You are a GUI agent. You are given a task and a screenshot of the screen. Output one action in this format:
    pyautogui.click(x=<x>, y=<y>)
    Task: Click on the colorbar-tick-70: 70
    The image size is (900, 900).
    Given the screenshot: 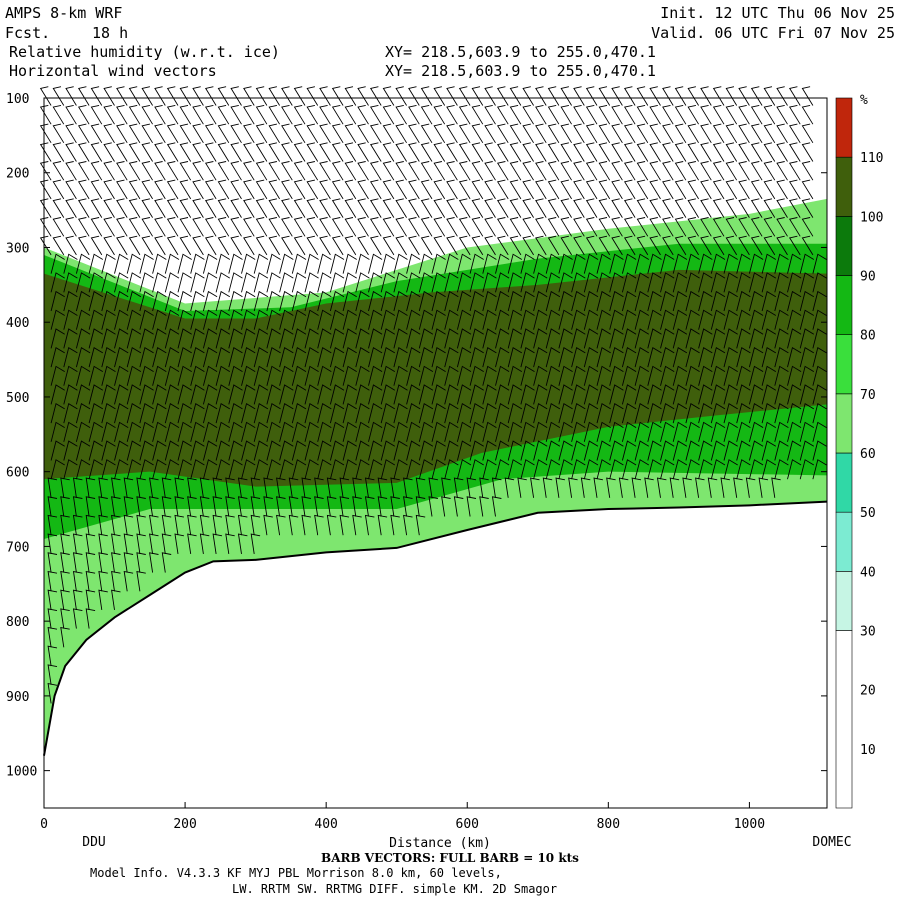 What is the action you would take?
    pyautogui.click(x=868, y=395)
    